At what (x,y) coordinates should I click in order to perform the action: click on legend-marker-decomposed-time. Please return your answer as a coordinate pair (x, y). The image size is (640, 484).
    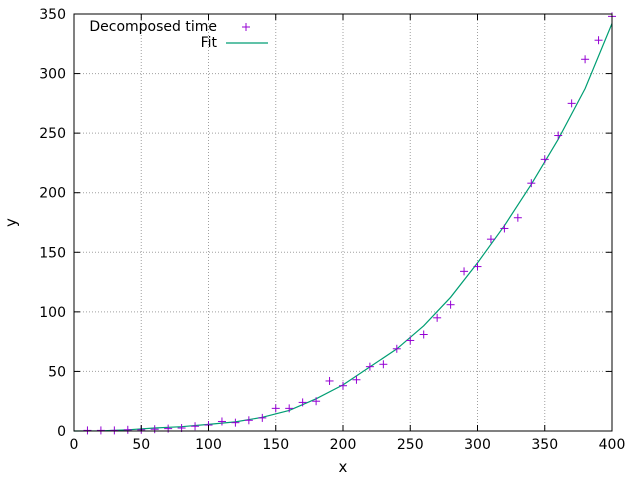
    Looking at the image, I should click on (246, 27).